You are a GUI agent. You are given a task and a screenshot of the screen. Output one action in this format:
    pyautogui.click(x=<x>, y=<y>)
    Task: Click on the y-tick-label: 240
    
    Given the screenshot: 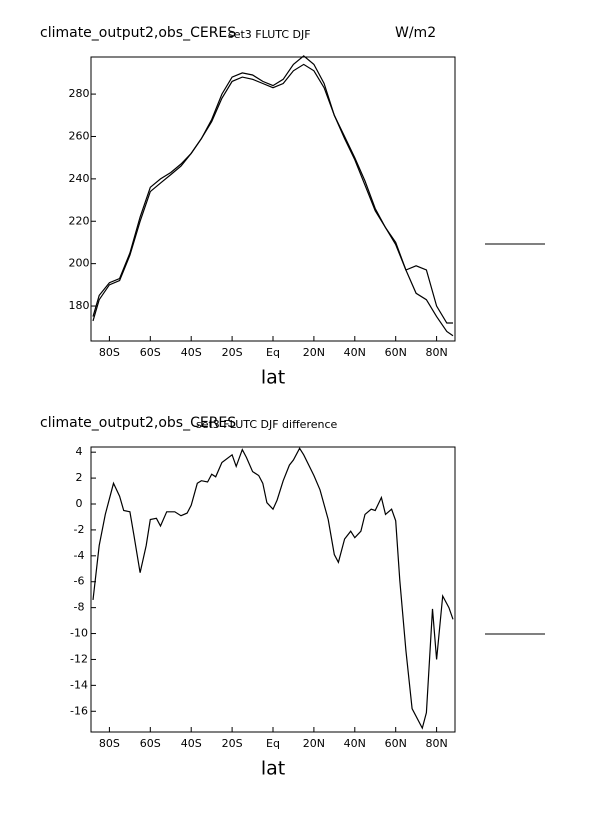 What is the action you would take?
    pyautogui.click(x=79, y=178)
    